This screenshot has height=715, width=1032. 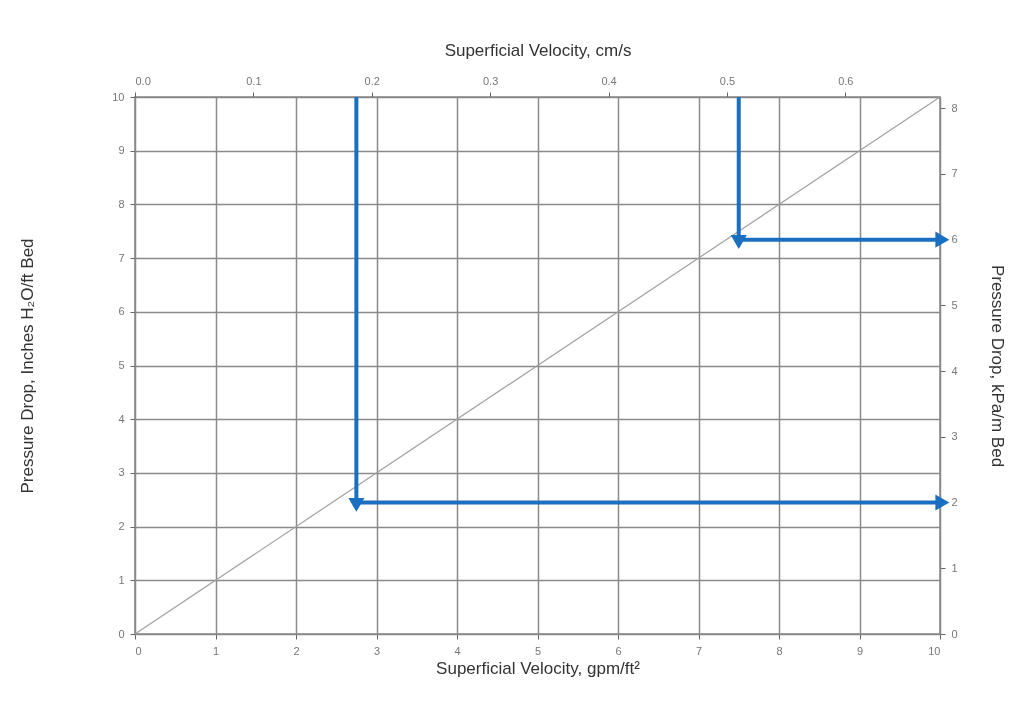 I want to click on x-tick-label: 2, so click(x=296, y=650).